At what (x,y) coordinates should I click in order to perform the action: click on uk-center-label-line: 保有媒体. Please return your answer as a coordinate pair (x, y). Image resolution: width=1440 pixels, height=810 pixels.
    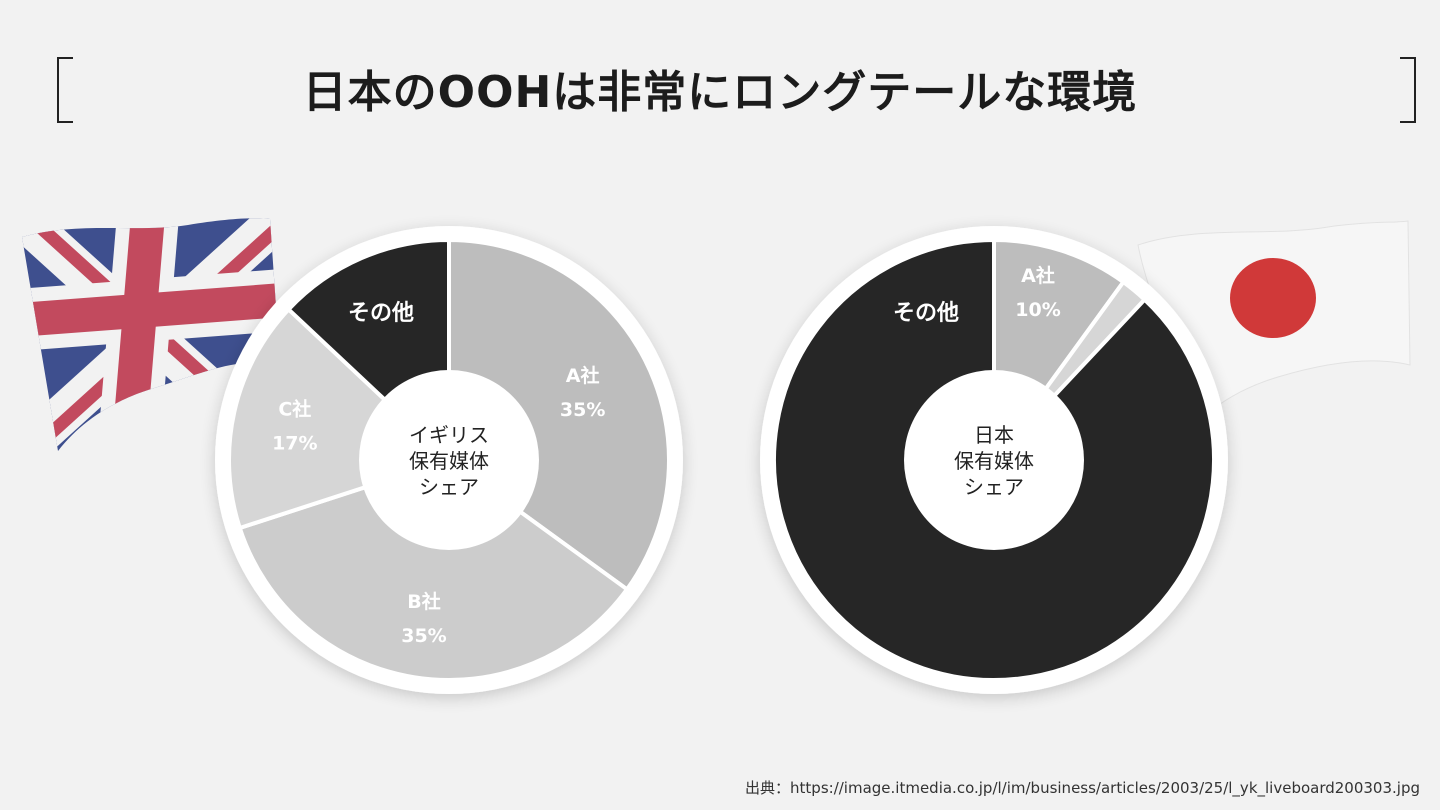
    Looking at the image, I should click on (449, 461).